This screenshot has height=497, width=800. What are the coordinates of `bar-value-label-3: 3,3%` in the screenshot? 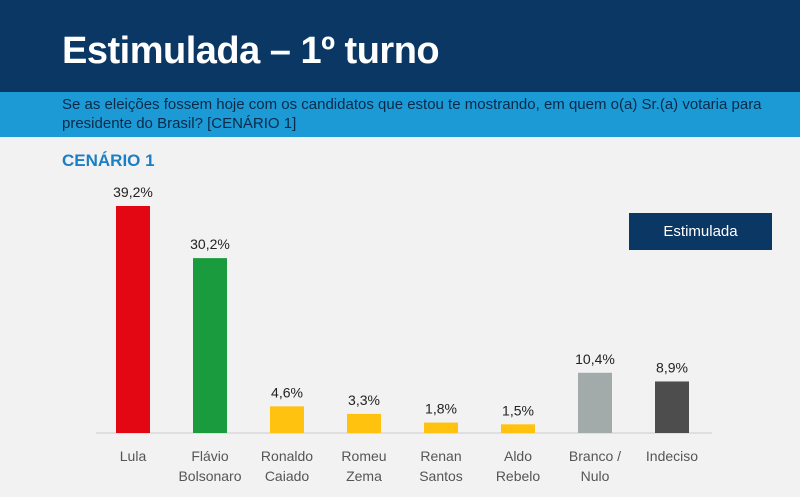 It's located at (364, 400).